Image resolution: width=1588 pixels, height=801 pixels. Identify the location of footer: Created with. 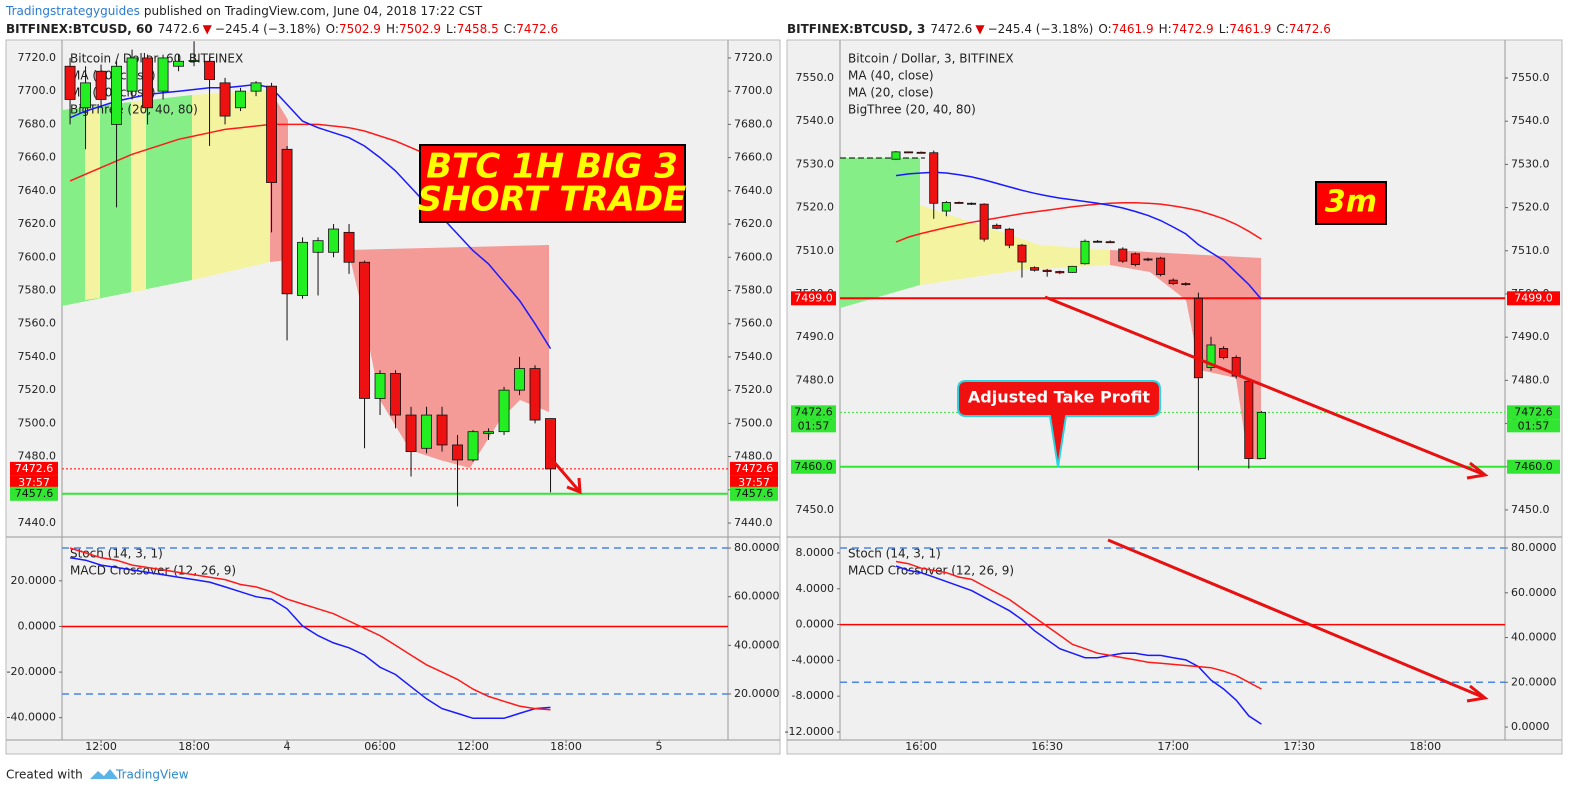
(44, 775).